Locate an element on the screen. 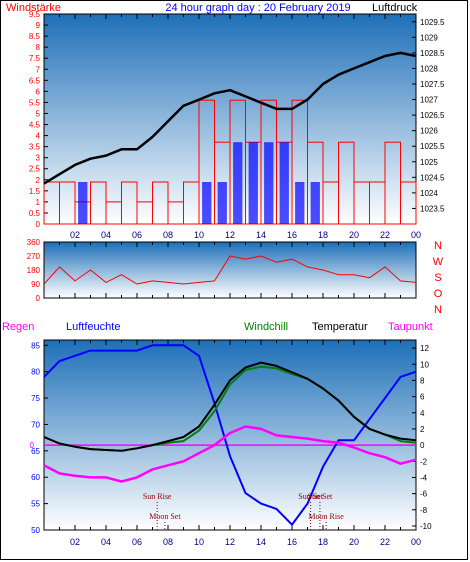  y-tick-label-left: 8 is located at coordinates (38, 47).